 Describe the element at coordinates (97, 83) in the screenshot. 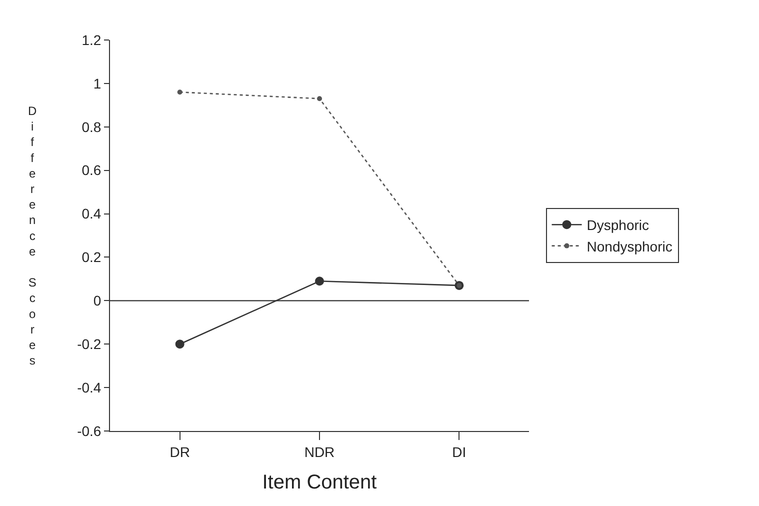

I see `y-tick-label: 1` at that location.